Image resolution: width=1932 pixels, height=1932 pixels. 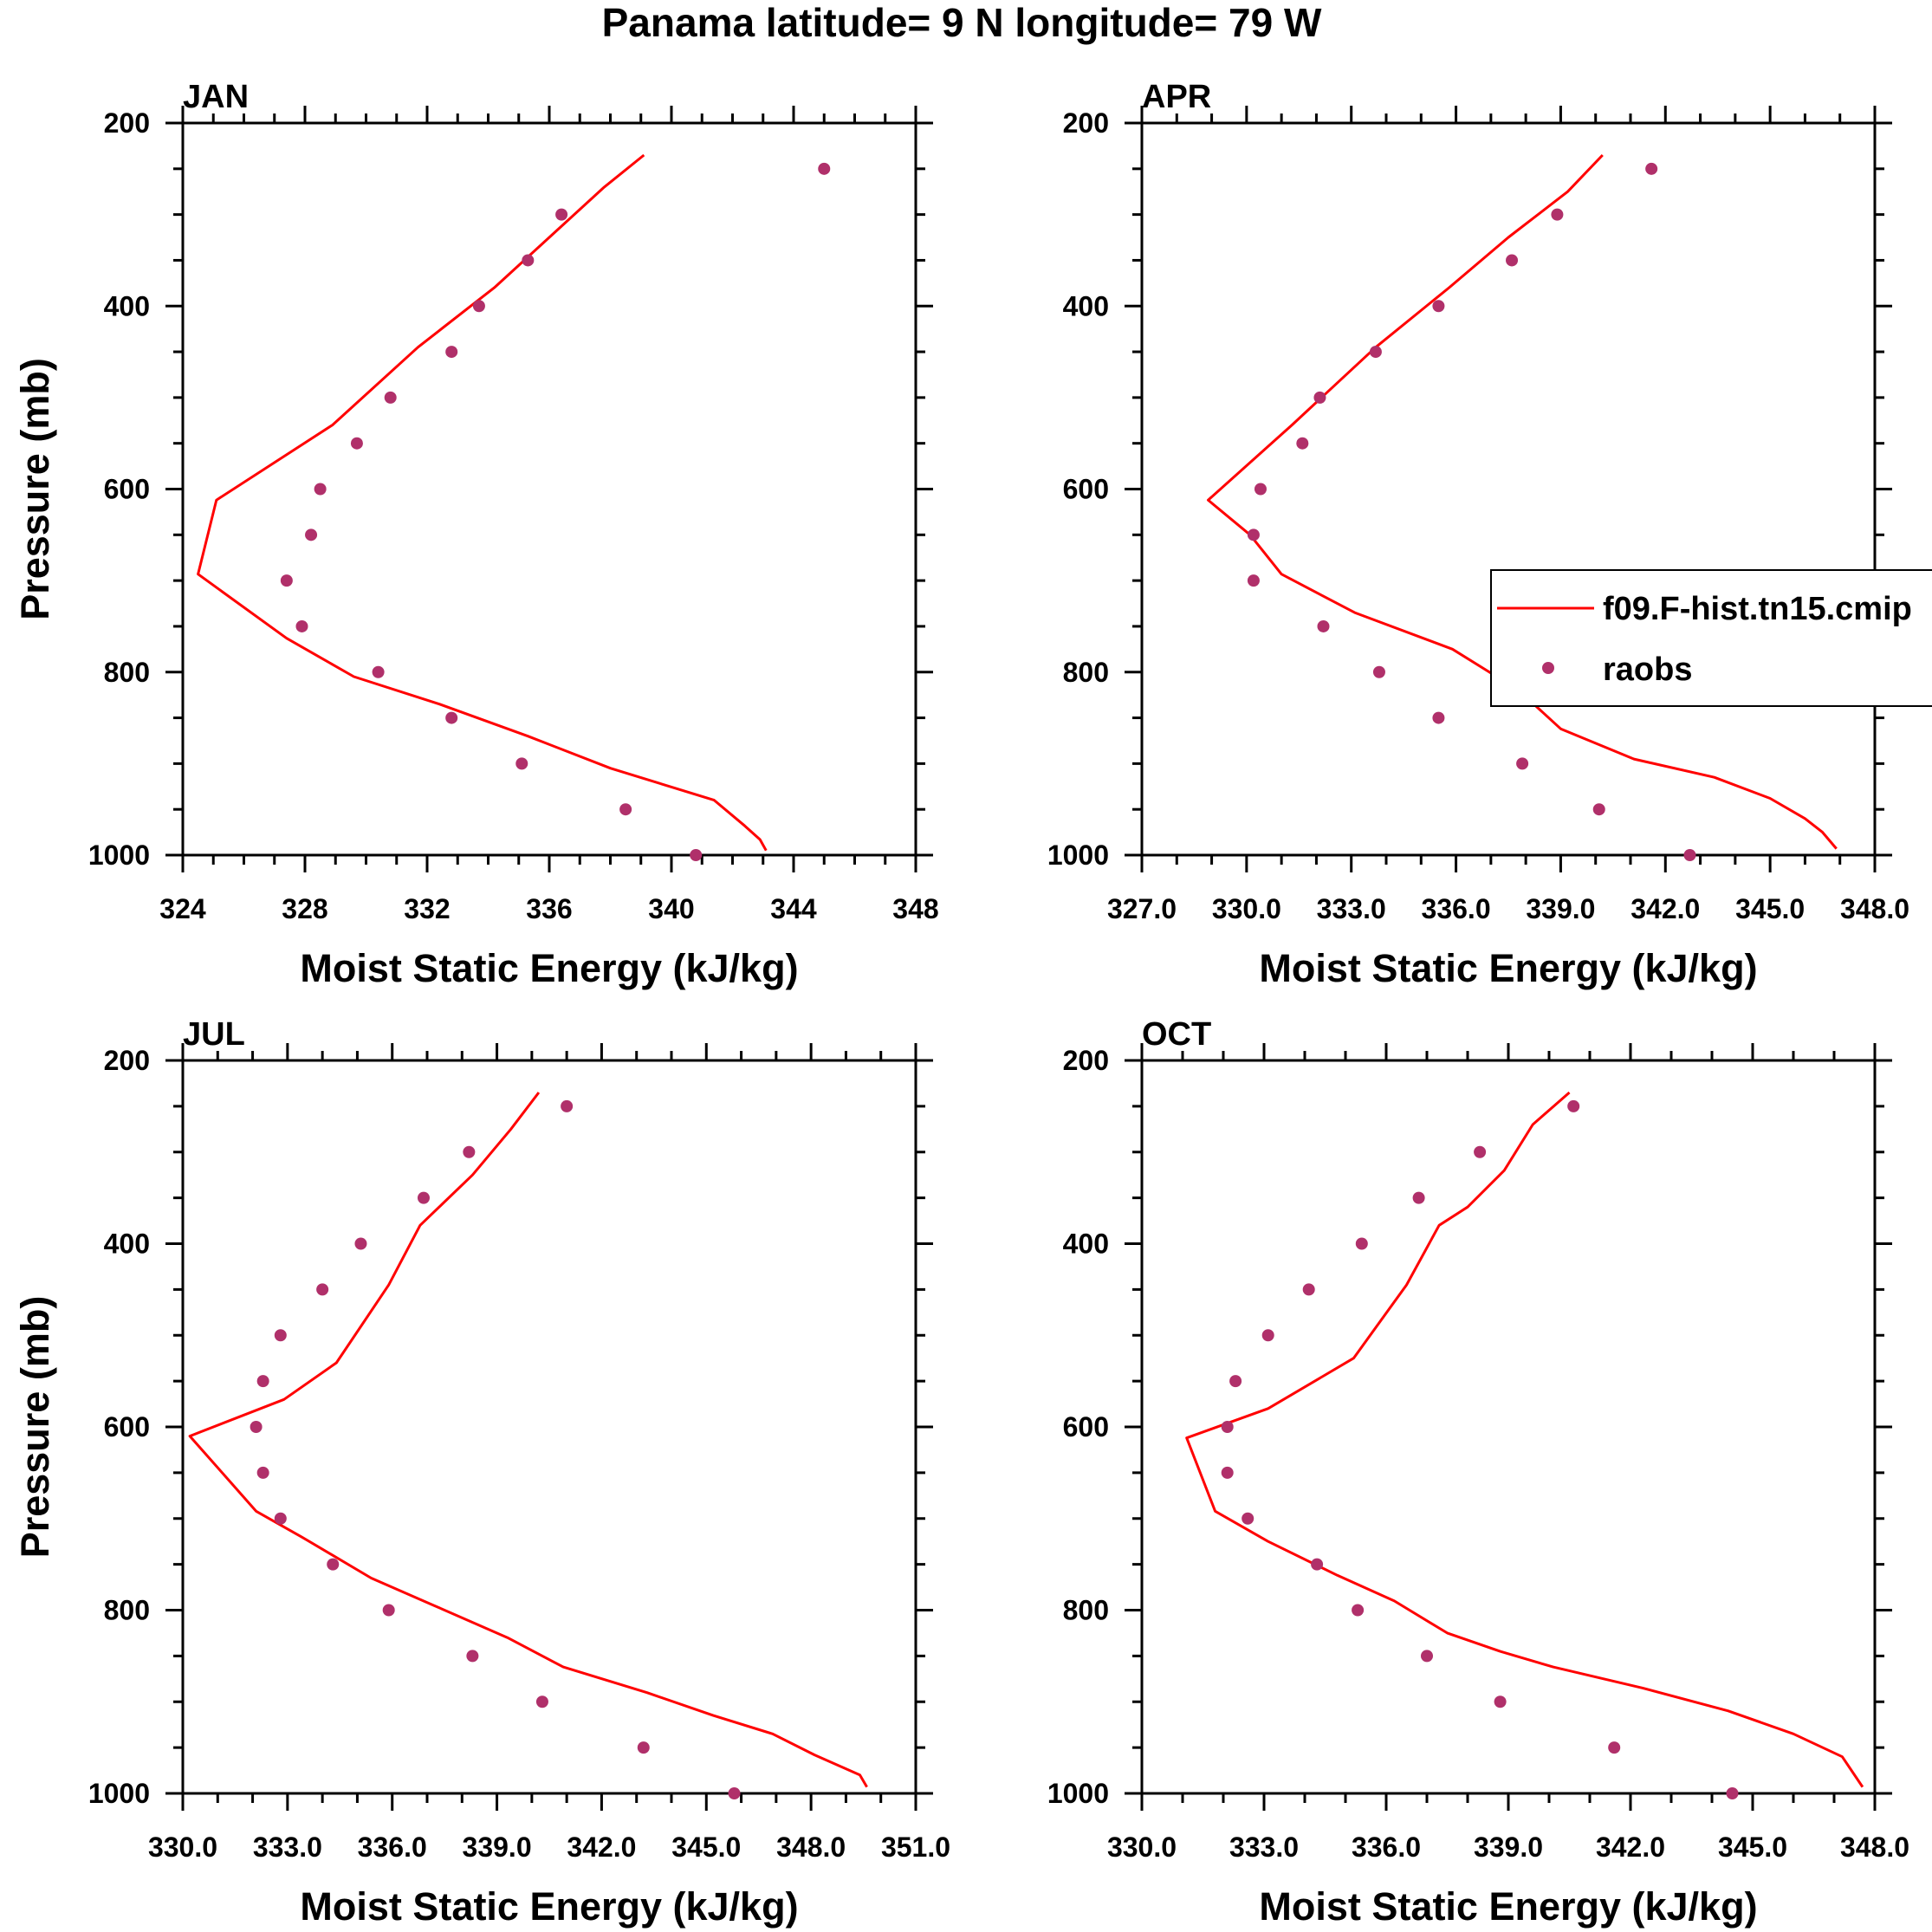 What do you see at coordinates (1524, 1439) in the screenshot?
I see `model-line-oct` at bounding box center [1524, 1439].